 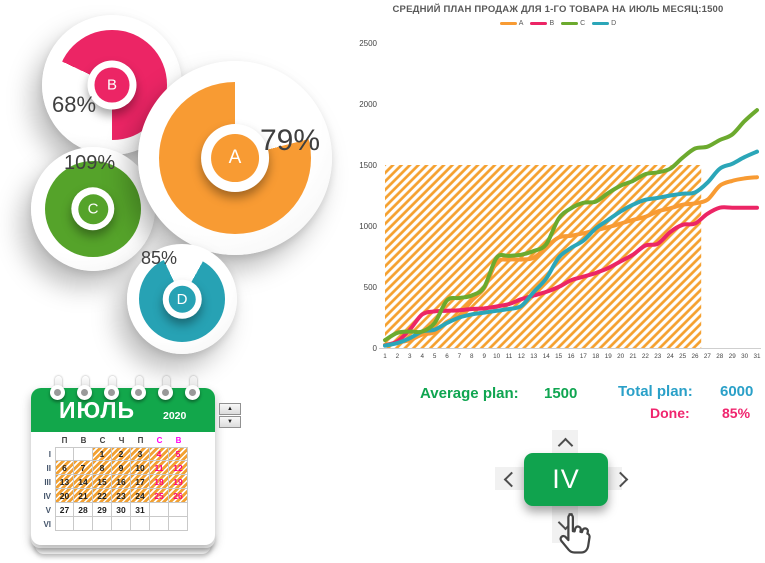 I want to click on calendar-day-15: 15, so click(x=102, y=482).